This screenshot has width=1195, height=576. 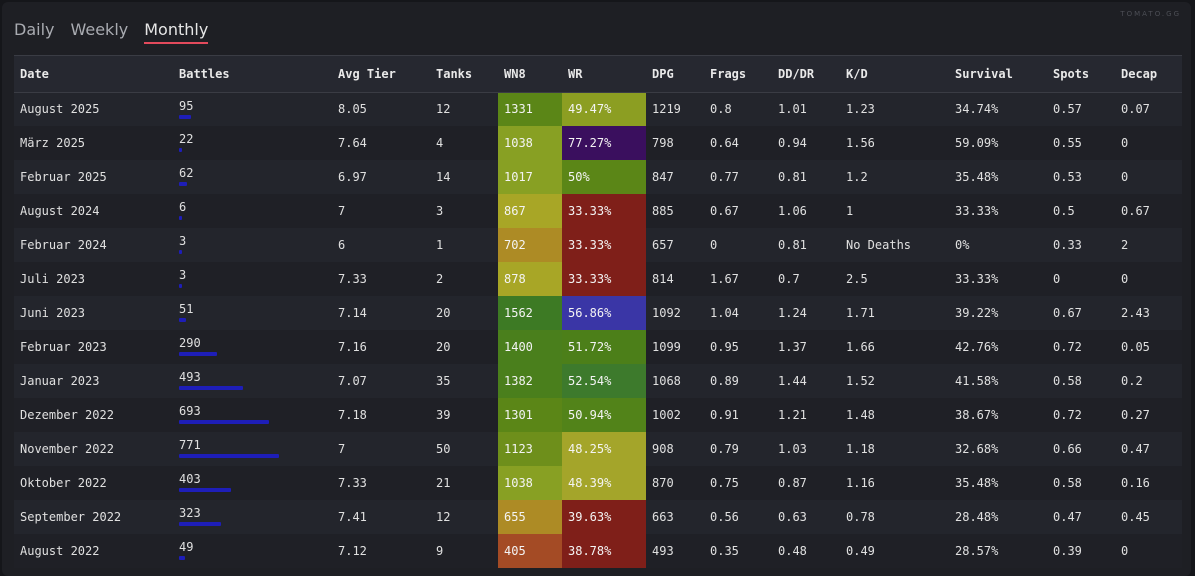 What do you see at coordinates (252, 517) in the screenshot?
I see `cell-battles: 323` at bounding box center [252, 517].